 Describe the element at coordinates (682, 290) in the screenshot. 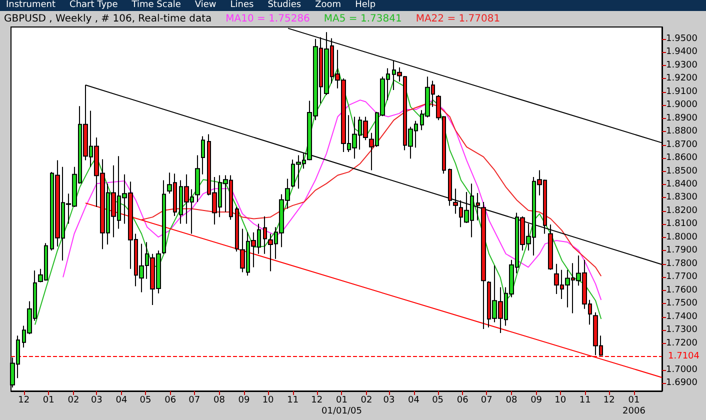

I see `y-tick-label: 1.7600` at that location.